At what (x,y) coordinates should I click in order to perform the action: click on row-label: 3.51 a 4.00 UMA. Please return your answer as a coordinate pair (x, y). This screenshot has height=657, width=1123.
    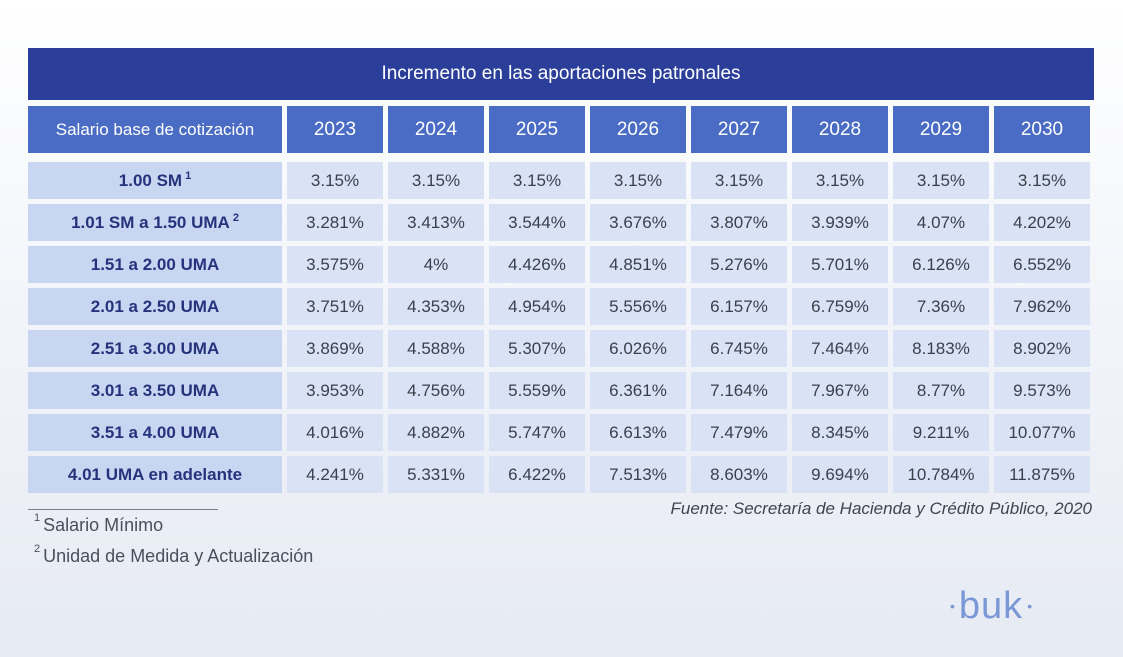
    Looking at the image, I should click on (155, 432).